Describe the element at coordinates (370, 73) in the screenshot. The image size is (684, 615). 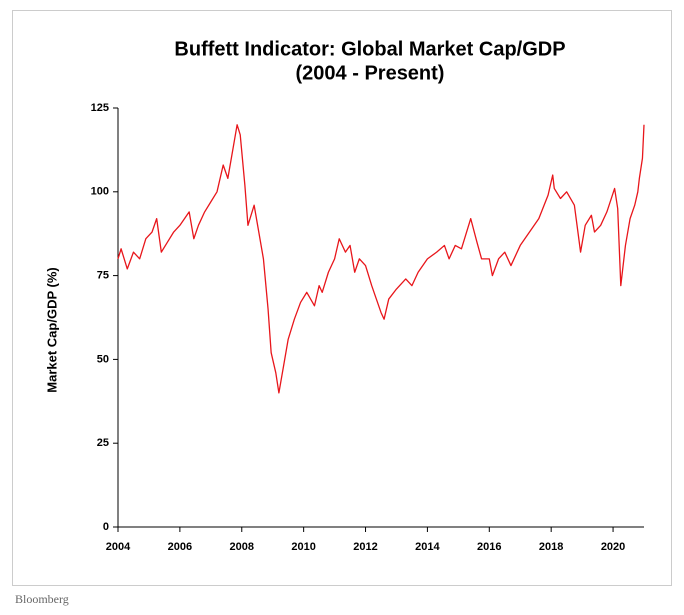
I see `chart-subtitle: (2004 - Present)` at that location.